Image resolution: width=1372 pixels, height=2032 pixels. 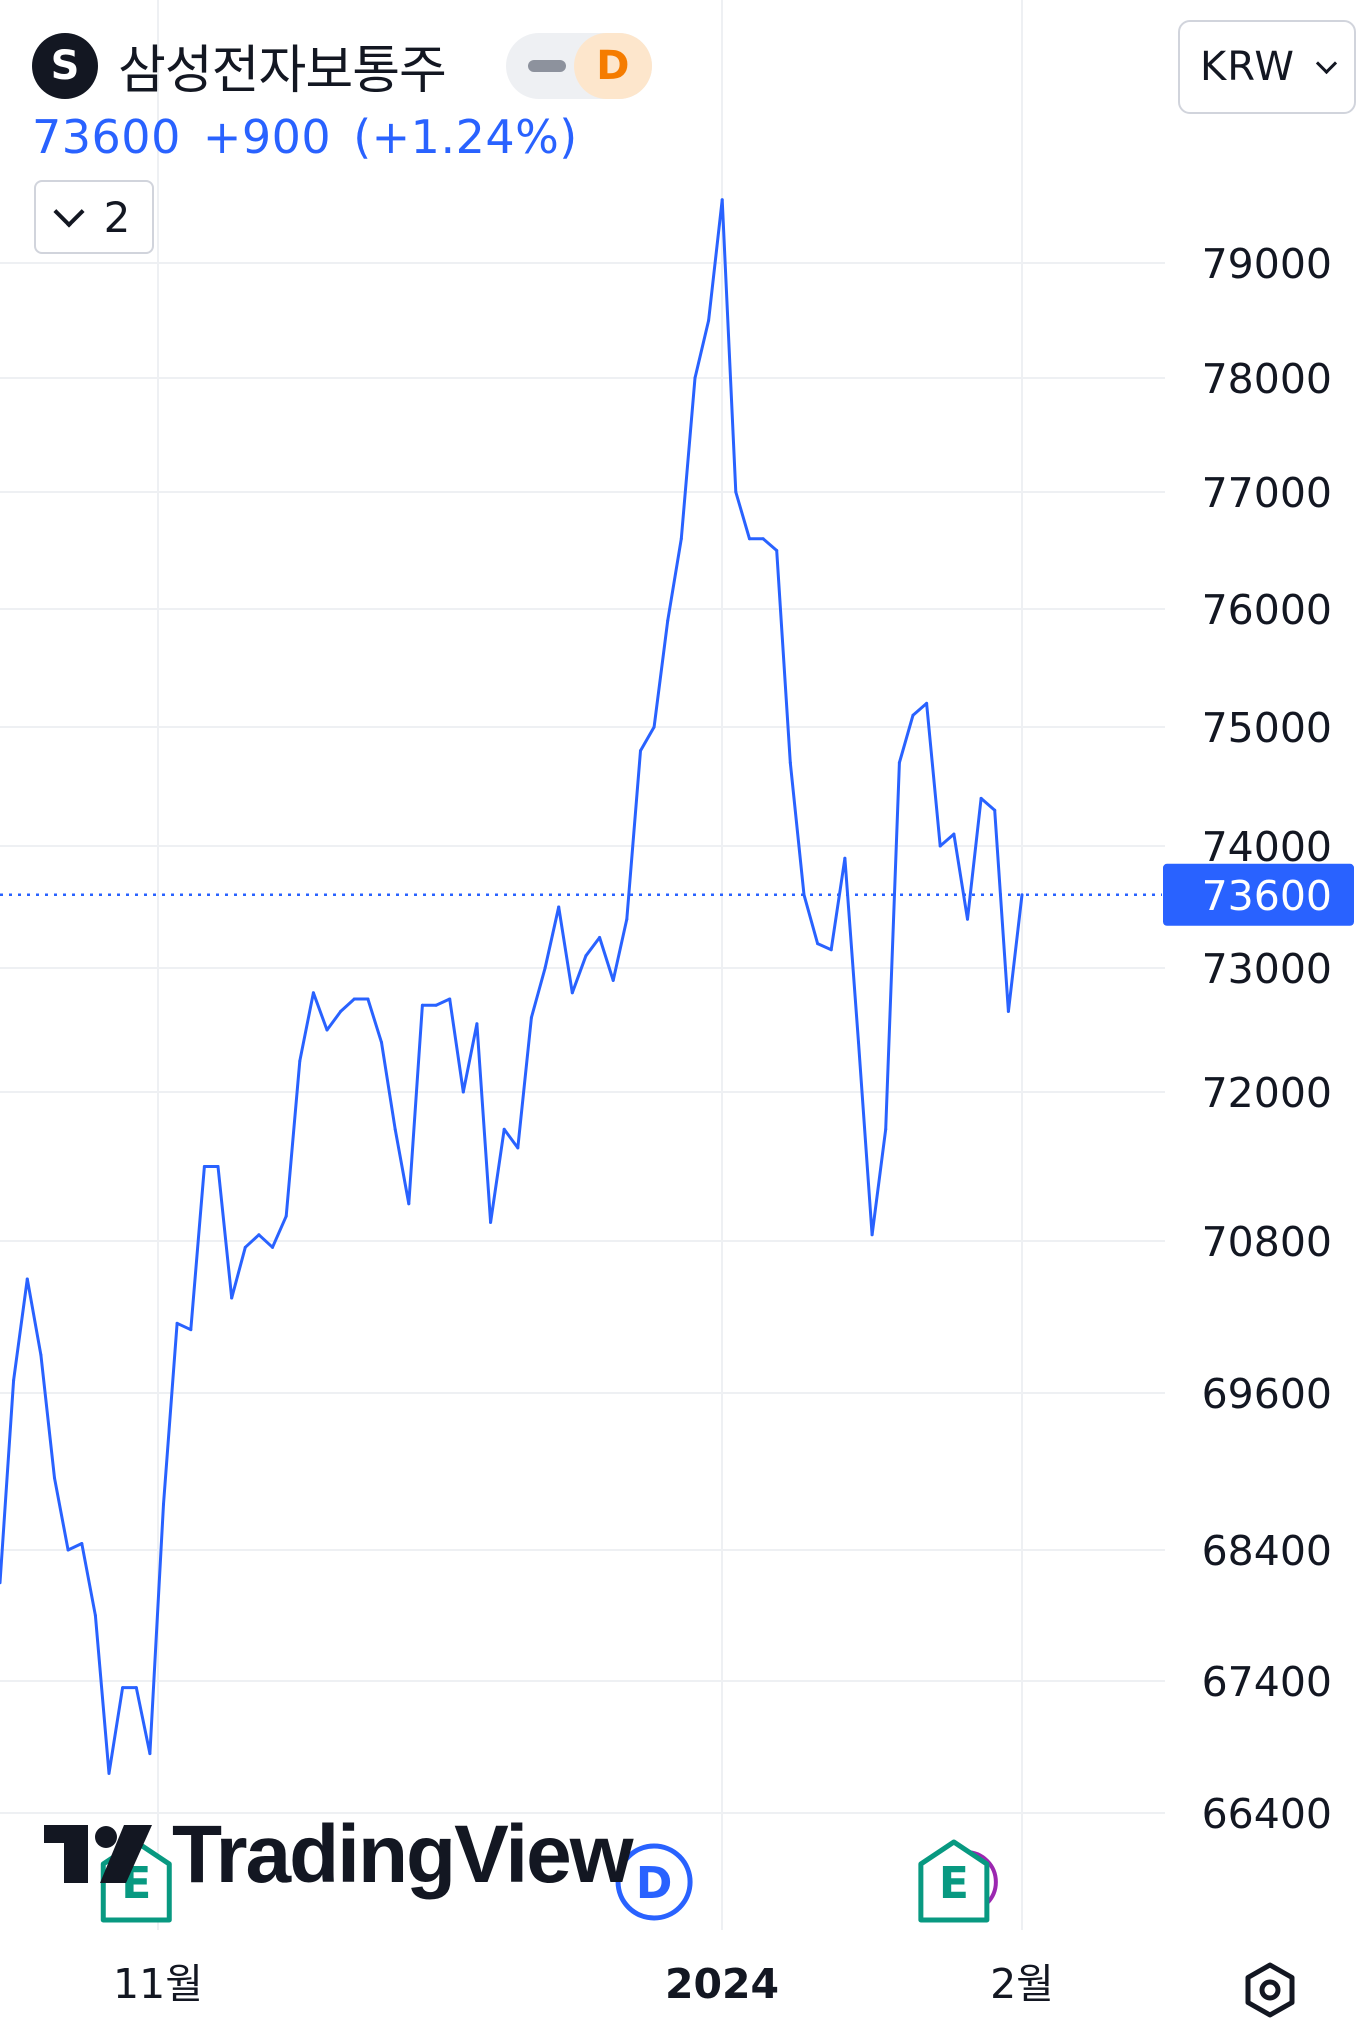 I want to click on y-tick-label: 72000, so click(x=1267, y=1093).